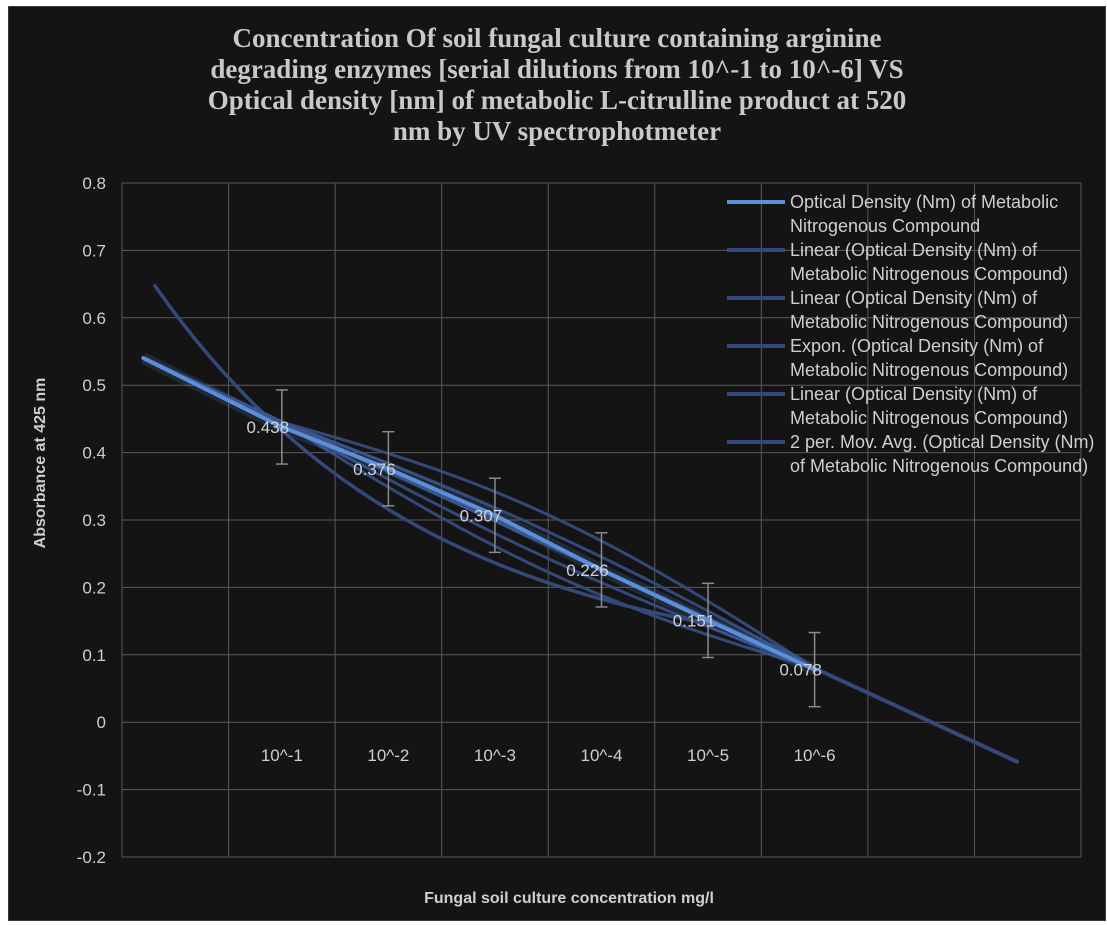  What do you see at coordinates (694, 620) in the screenshot?
I see `data-label: 0.151` at bounding box center [694, 620].